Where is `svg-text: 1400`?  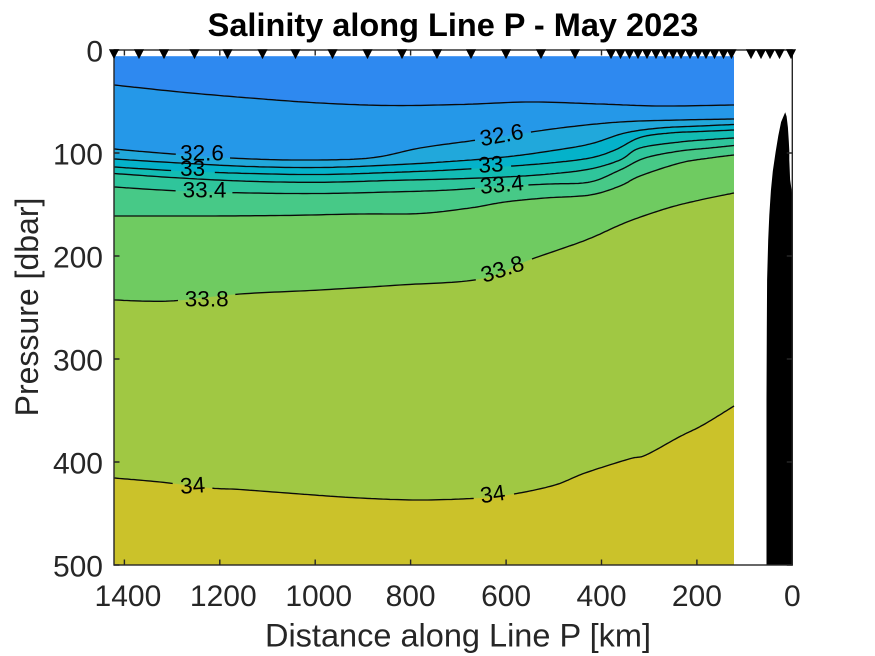
svg-text: 1400 is located at coordinates (128, 596).